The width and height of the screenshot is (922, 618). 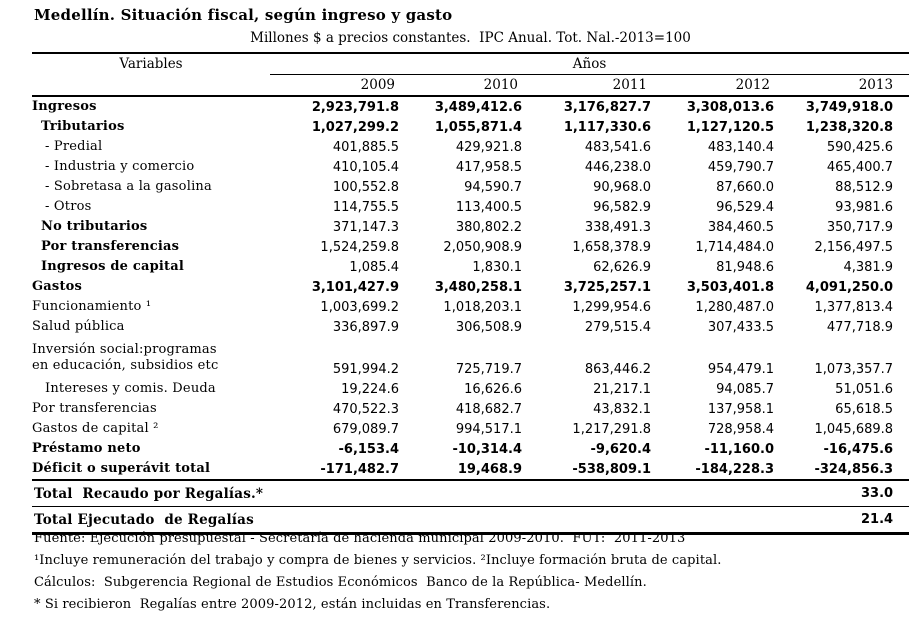 What do you see at coordinates (622, 267) in the screenshot?
I see `value-cell: 62,626.9` at bounding box center [622, 267].